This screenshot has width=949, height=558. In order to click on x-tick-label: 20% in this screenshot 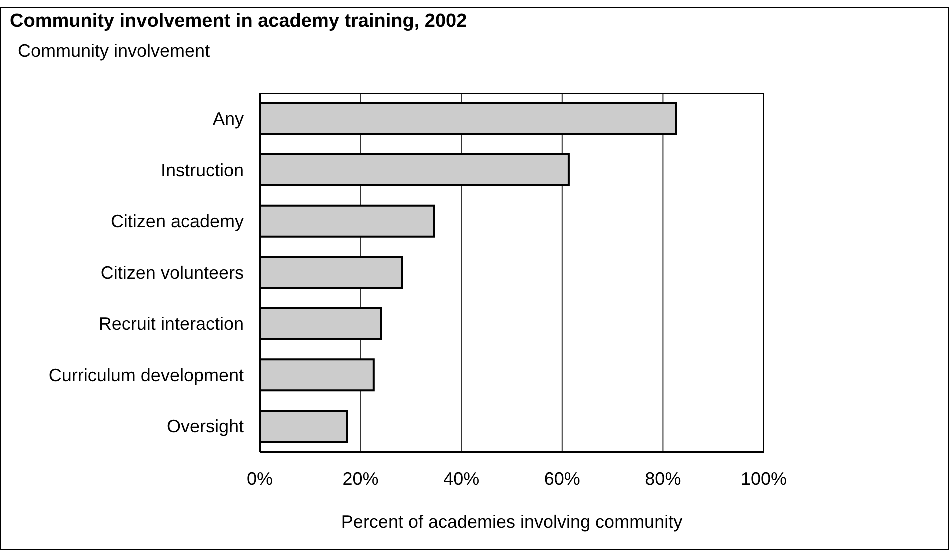, I will do `click(360, 478)`.